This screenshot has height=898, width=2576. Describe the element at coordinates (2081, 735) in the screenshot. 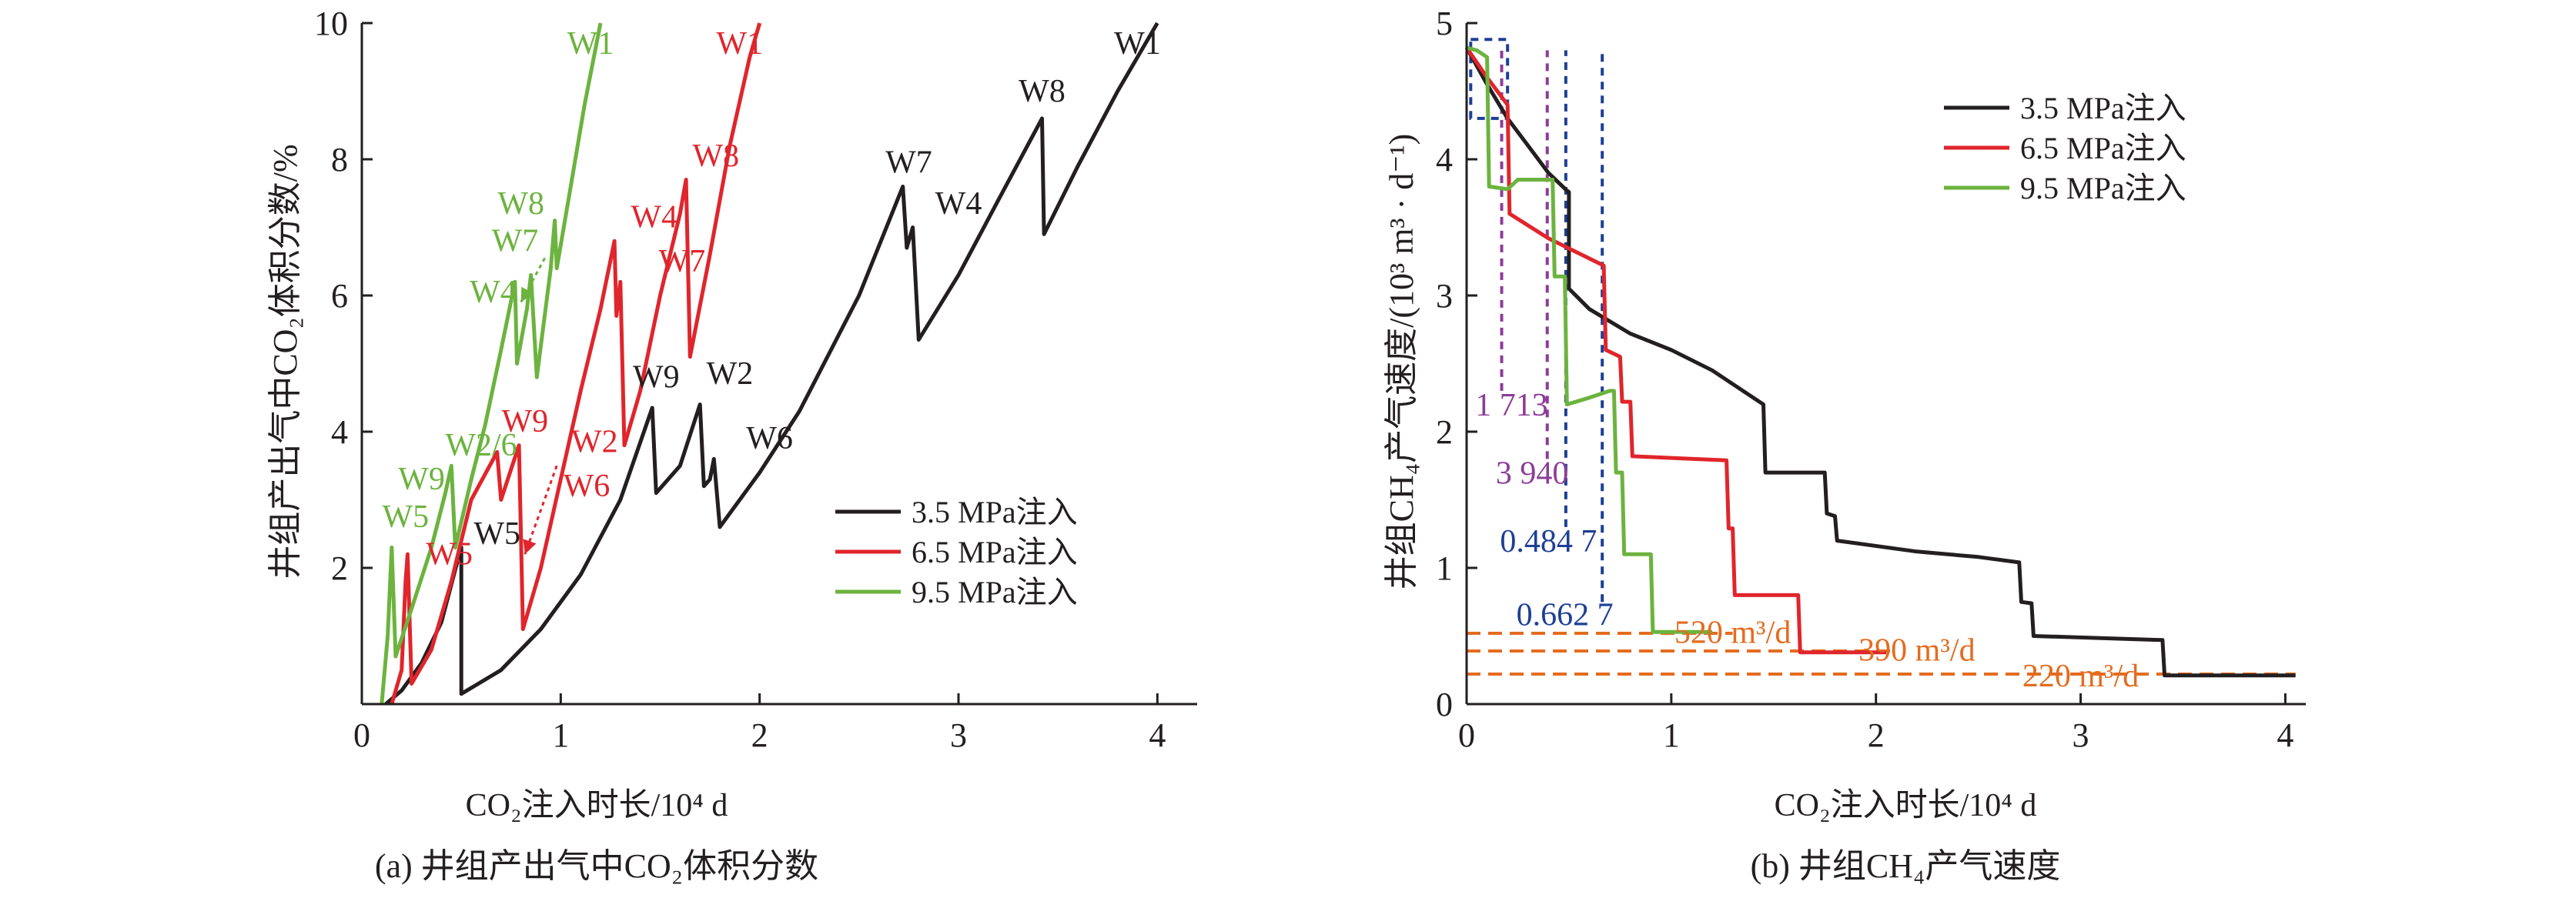

I see `panel-b-x-tick-label-3: 3` at that location.